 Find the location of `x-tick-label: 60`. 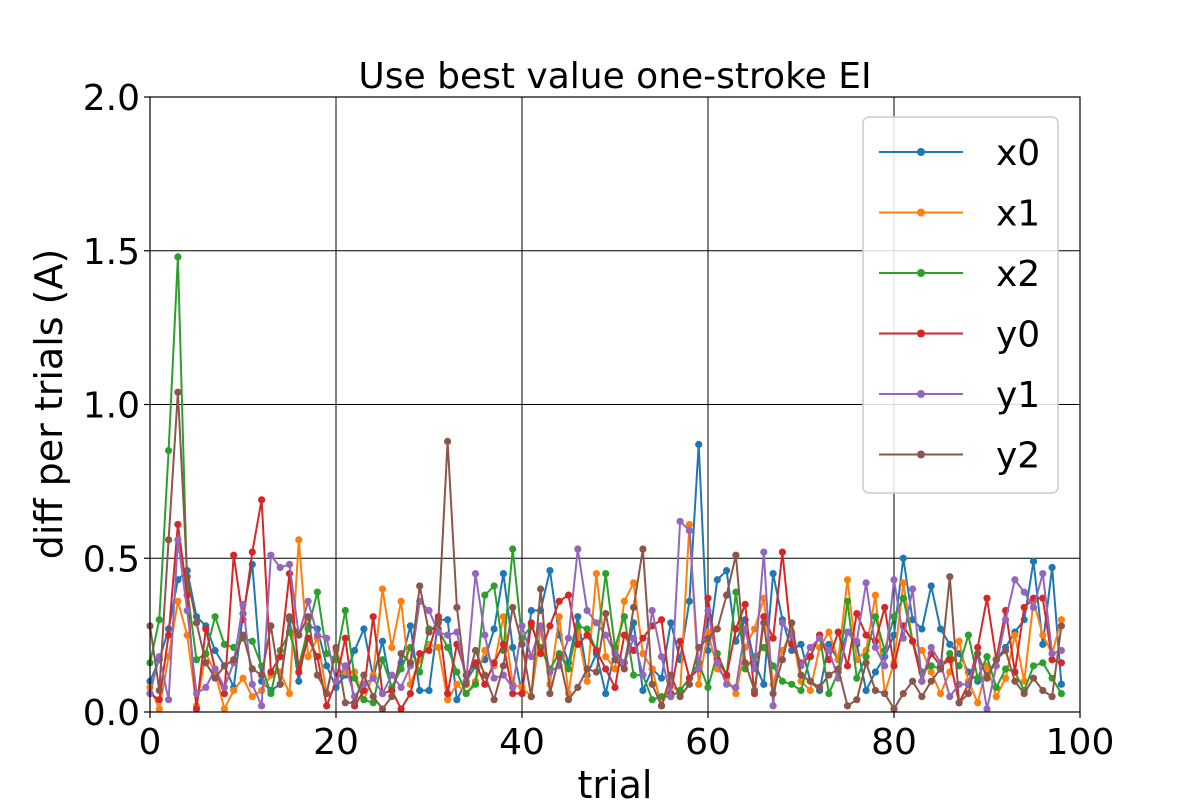

x-tick-label: 60 is located at coordinates (708, 742).